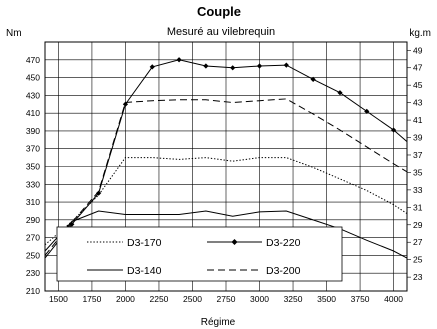  What do you see at coordinates (418, 277) in the screenshot?
I see `y-right-tick-label: 23` at bounding box center [418, 277].